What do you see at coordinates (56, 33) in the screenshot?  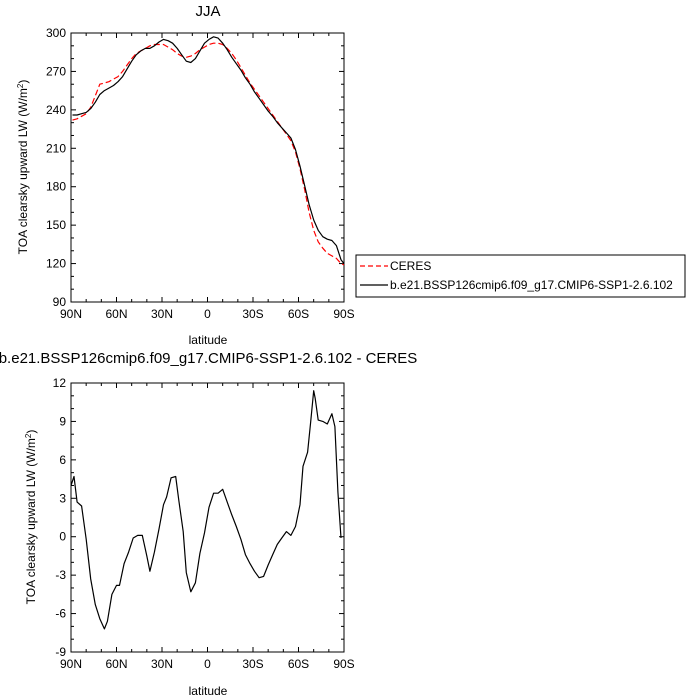 I see `top-y-tick-label: 300` at bounding box center [56, 33].